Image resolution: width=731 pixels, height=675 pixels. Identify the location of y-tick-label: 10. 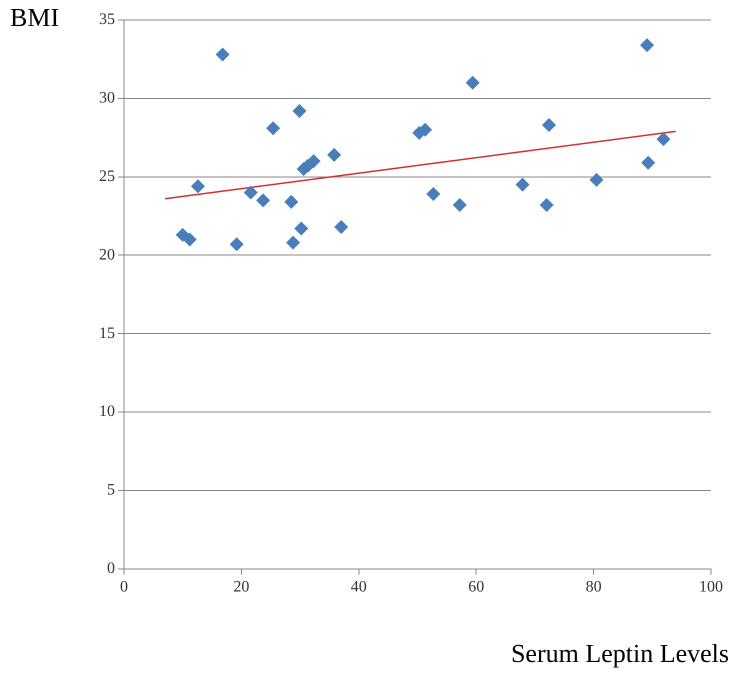
(107, 411).